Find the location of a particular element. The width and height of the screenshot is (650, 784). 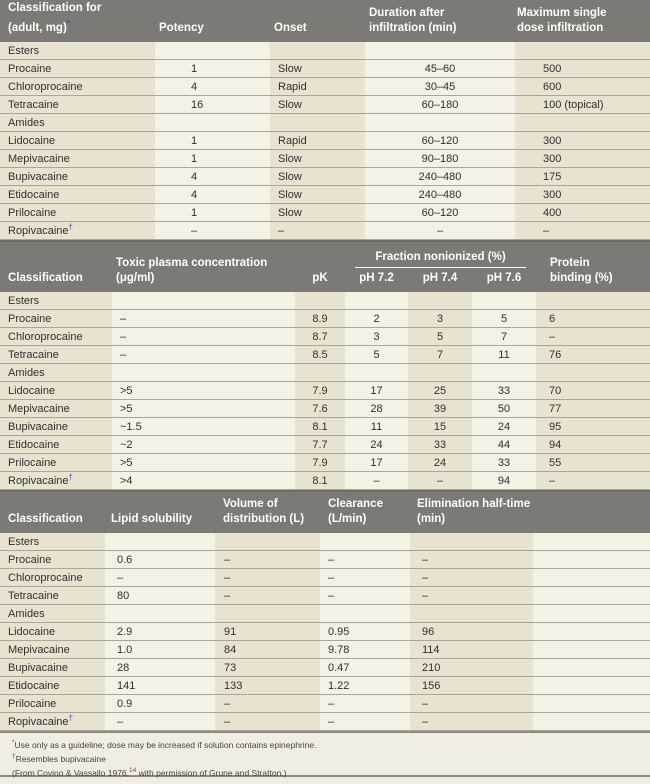

cell: 45–60 is located at coordinates (440, 68).